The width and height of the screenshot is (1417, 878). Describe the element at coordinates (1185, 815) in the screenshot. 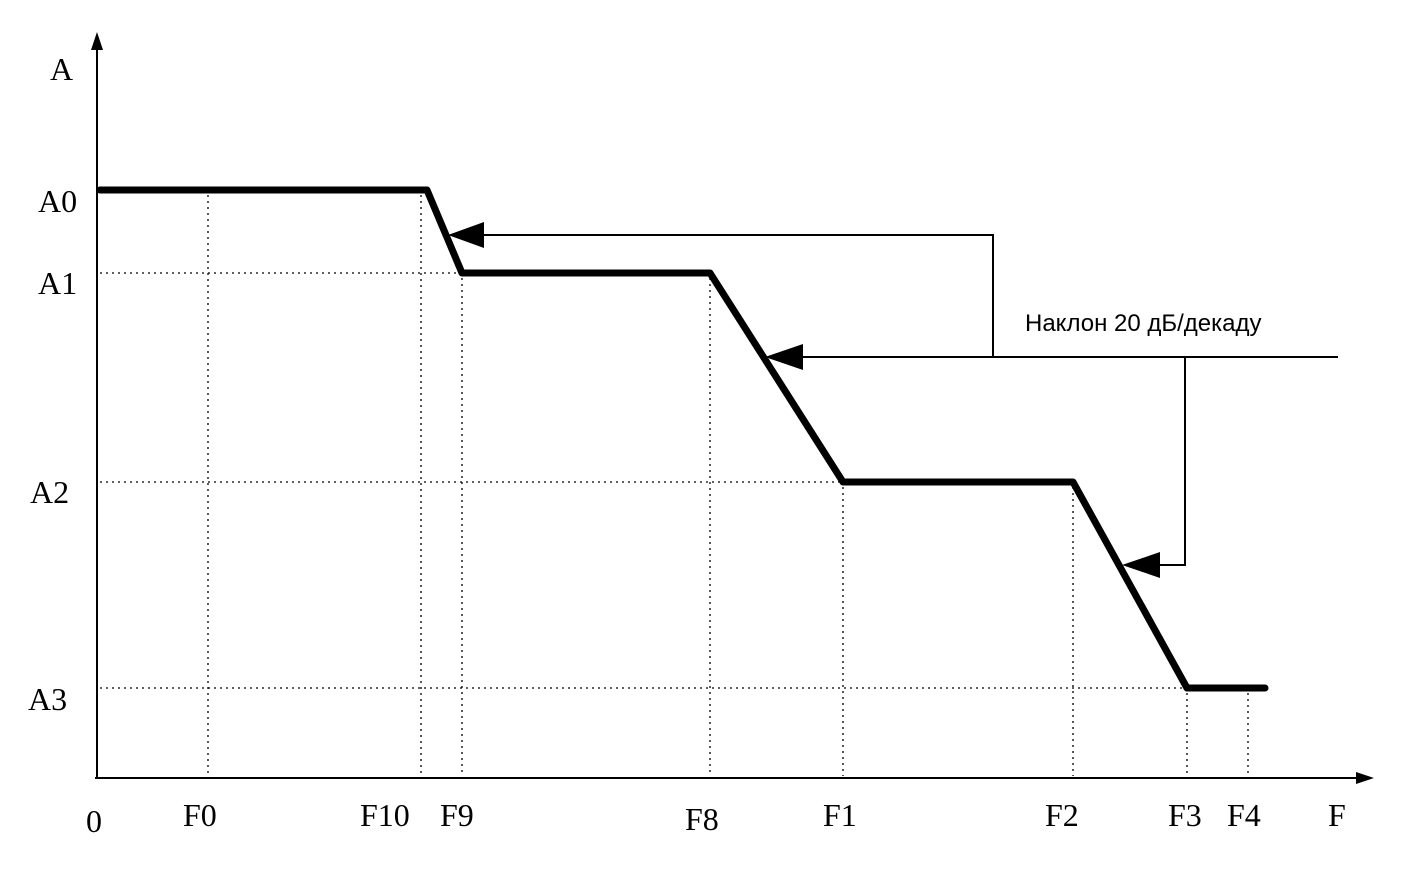

I see `x-mark-label: F3` at that location.